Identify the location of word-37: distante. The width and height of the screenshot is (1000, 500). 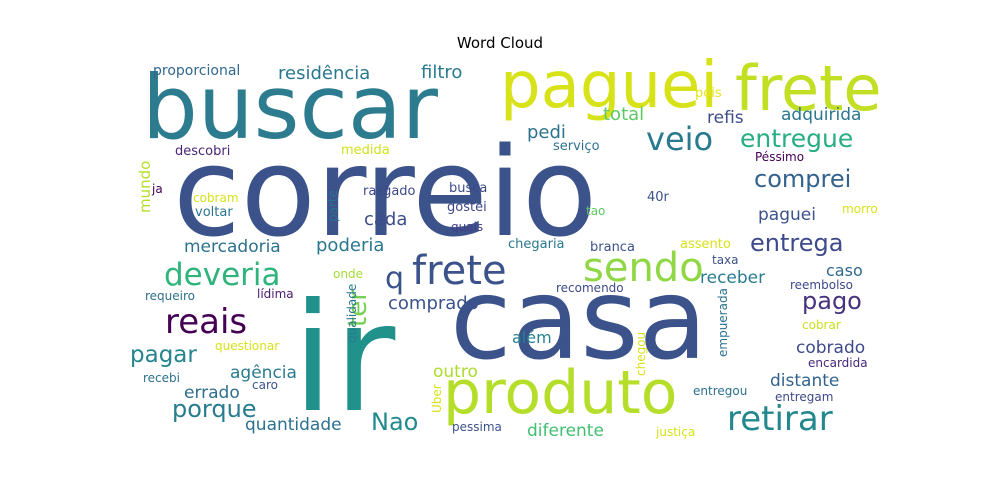
(804, 381).